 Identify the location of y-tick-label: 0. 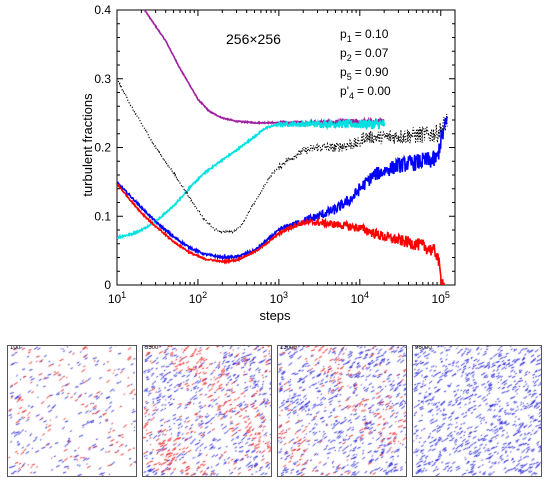
(107, 285).